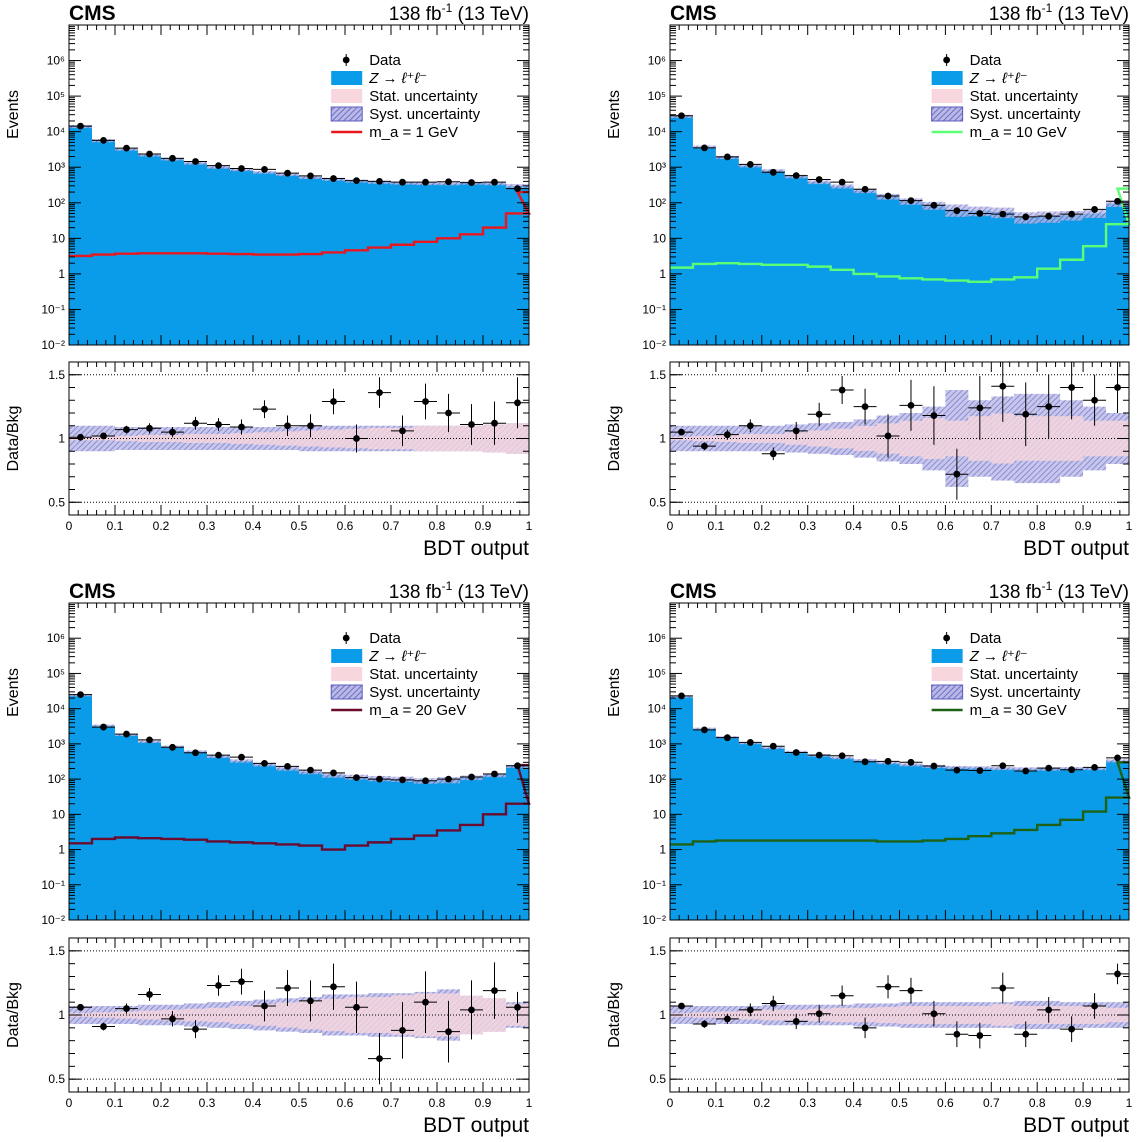  Describe the element at coordinates (61, 439) in the screenshot. I see `ratio-y-tick-label: 1` at that location.